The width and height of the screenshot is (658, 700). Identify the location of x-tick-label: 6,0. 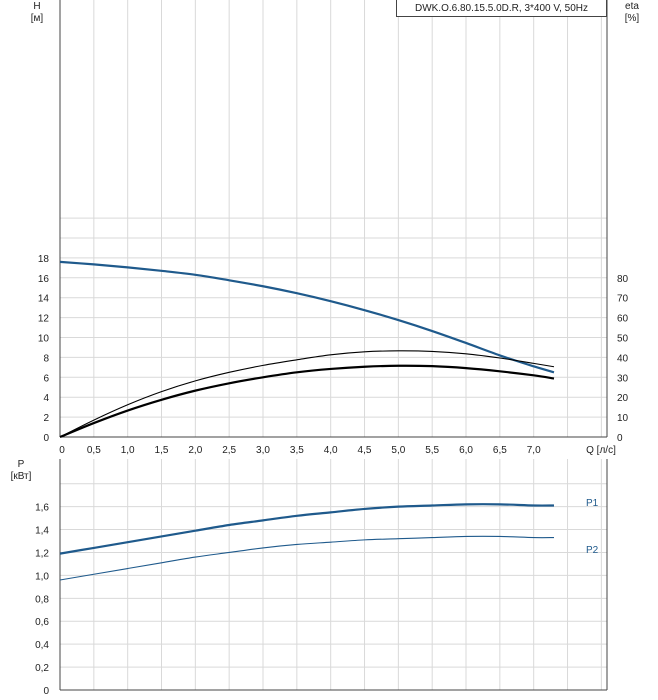
(466, 450).